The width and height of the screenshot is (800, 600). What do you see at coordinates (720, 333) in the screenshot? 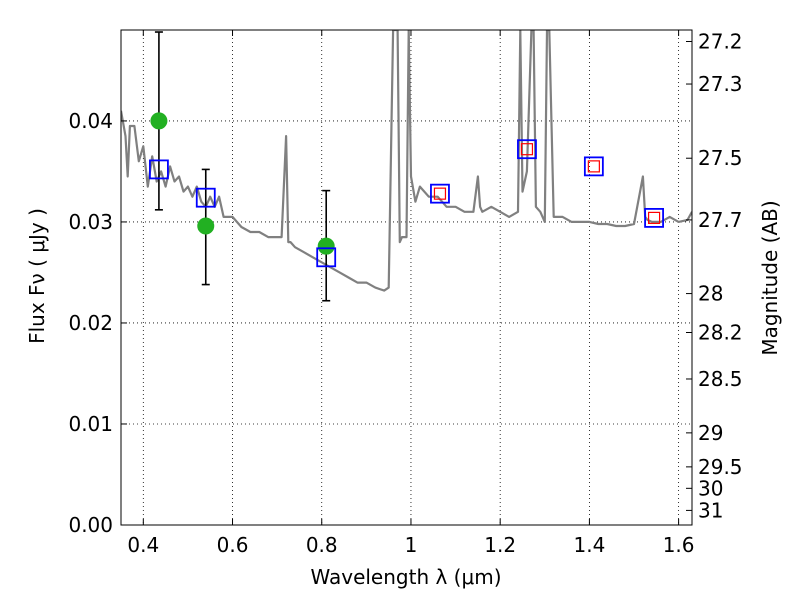
I see `mag-tick-label: 28.2` at bounding box center [720, 333].